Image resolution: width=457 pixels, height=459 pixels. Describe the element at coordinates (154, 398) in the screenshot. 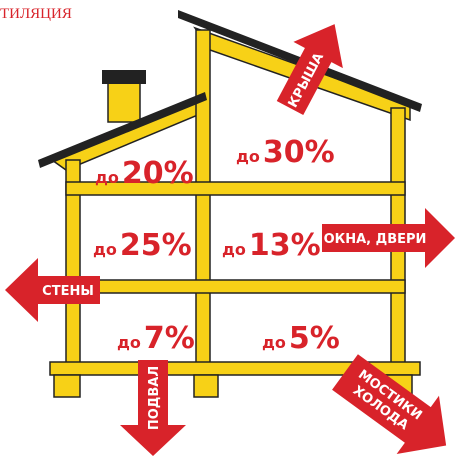

I see `arrow-label: ПОДВАЛ` at that location.